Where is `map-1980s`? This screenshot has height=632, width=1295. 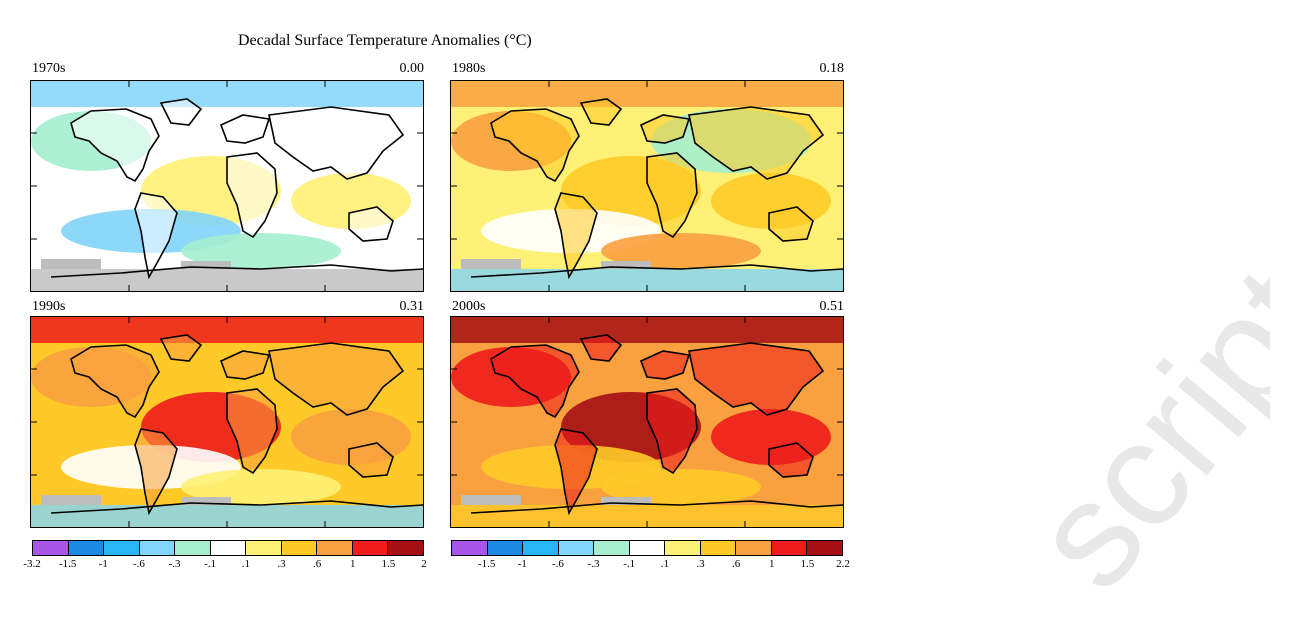 map-1980s is located at coordinates (647, 186).